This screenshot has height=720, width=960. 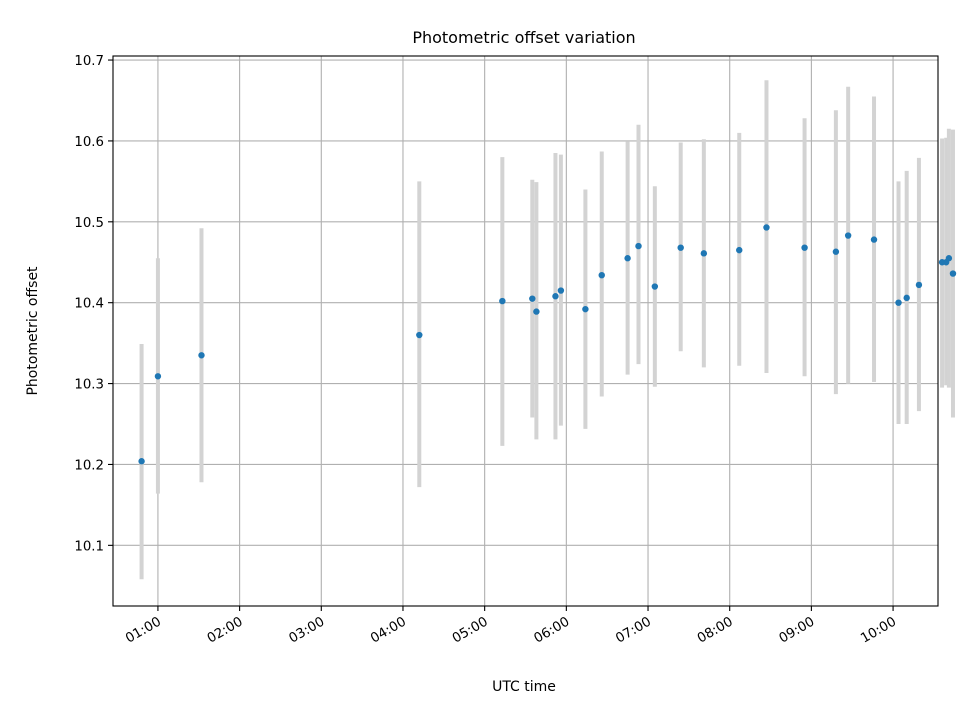 I want to click on y-tick-label: 10.3, so click(x=89, y=385).